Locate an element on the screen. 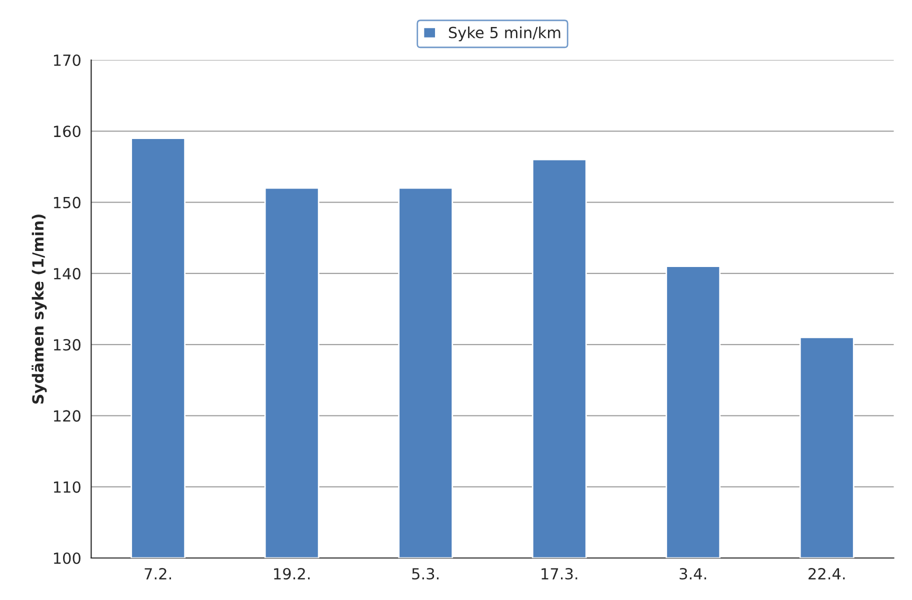 This screenshot has height=600, width=912. legend-label: Syke 5 min/km is located at coordinates (504, 34).